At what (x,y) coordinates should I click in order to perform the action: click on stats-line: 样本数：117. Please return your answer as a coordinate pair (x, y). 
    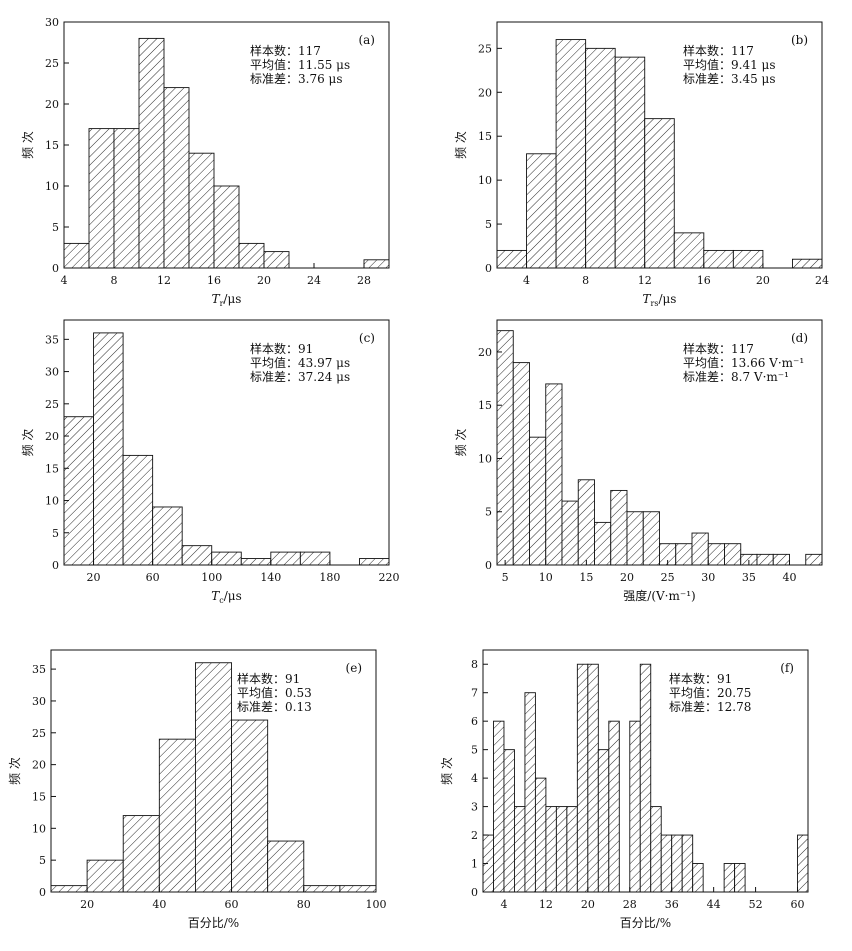
    Looking at the image, I should click on (718, 348).